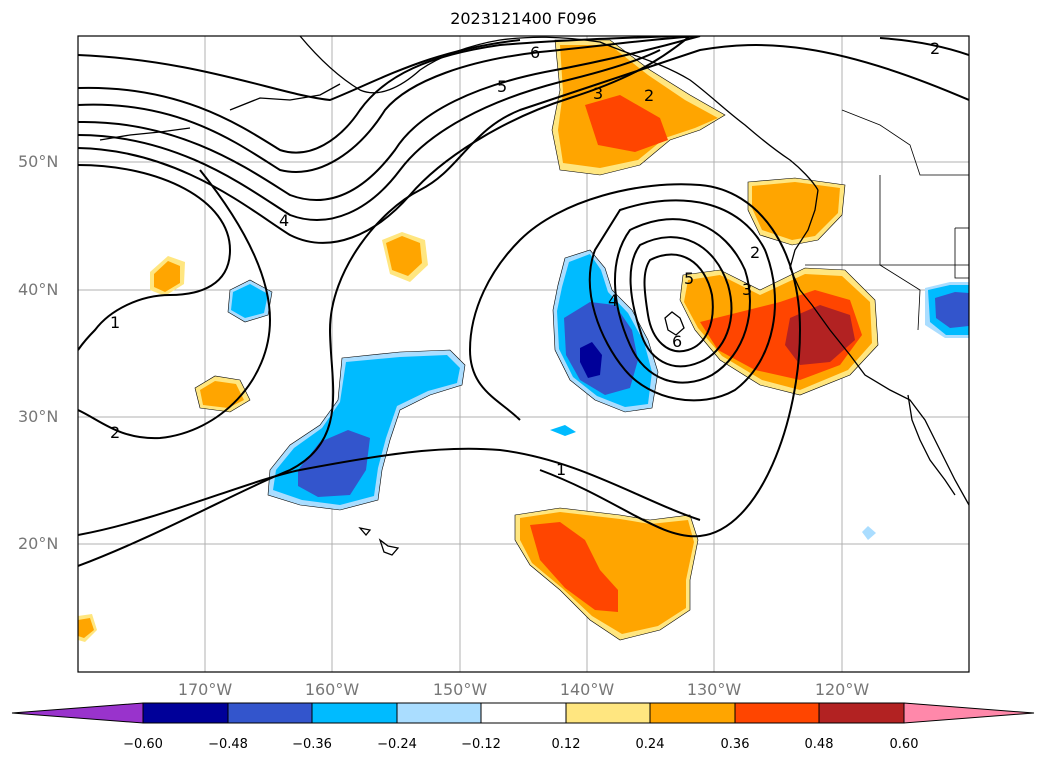  I want to click on lat-label: 50°N, so click(38, 161).